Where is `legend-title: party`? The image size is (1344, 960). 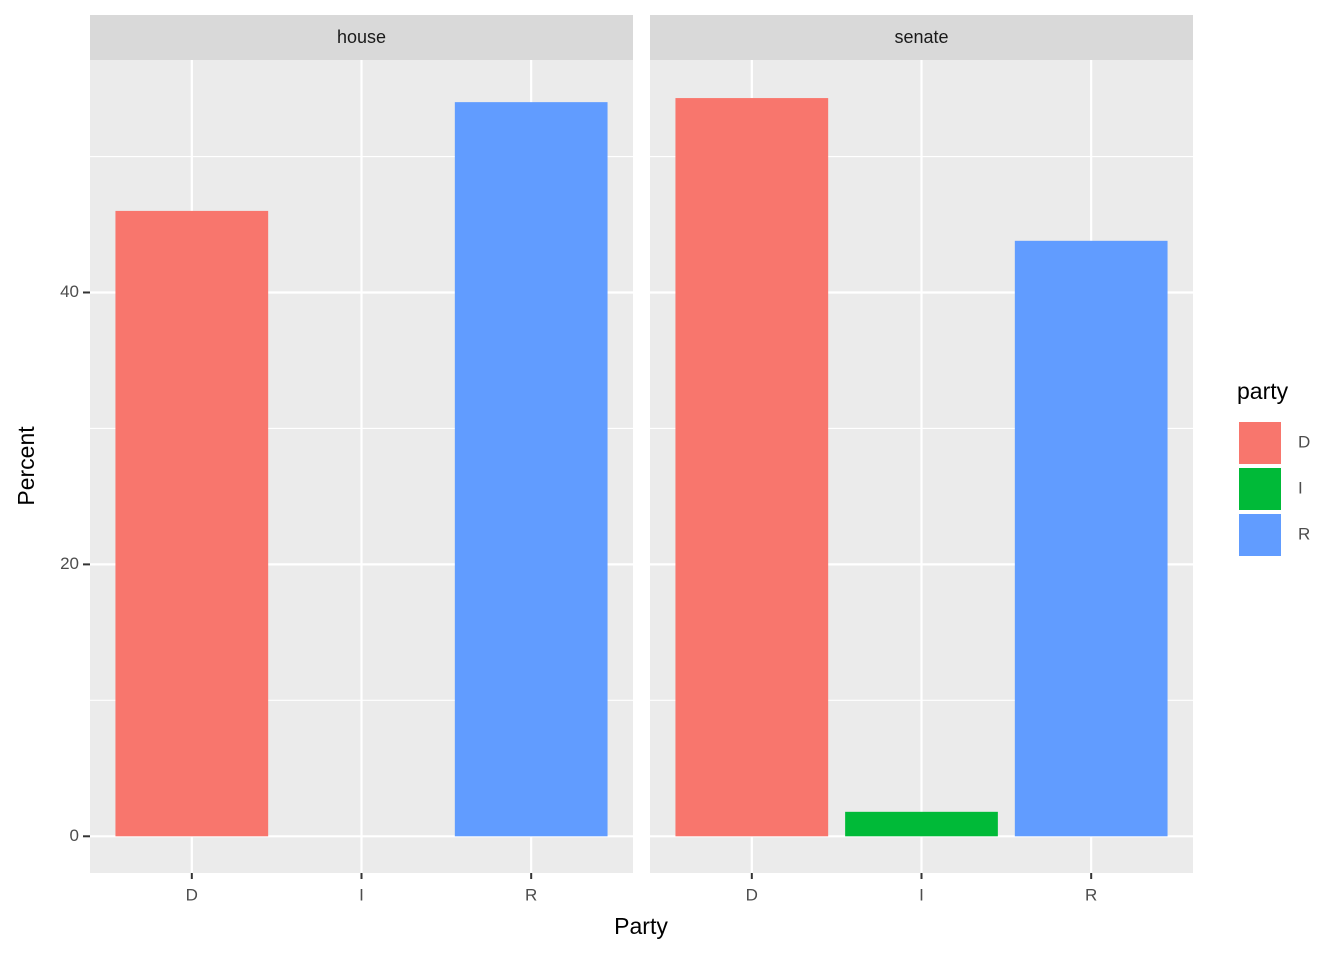 legend-title: party is located at coordinates (1263, 391).